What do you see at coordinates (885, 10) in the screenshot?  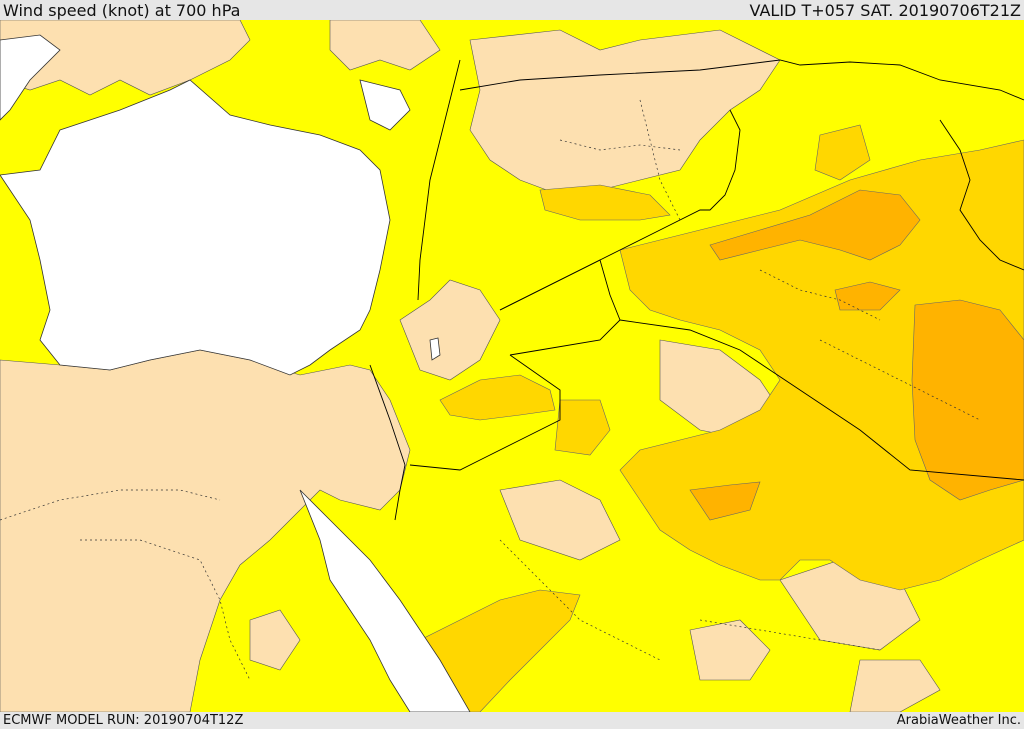 I see `valid-time: VALID T+057 SAT. 20190706T21Z` at bounding box center [885, 10].